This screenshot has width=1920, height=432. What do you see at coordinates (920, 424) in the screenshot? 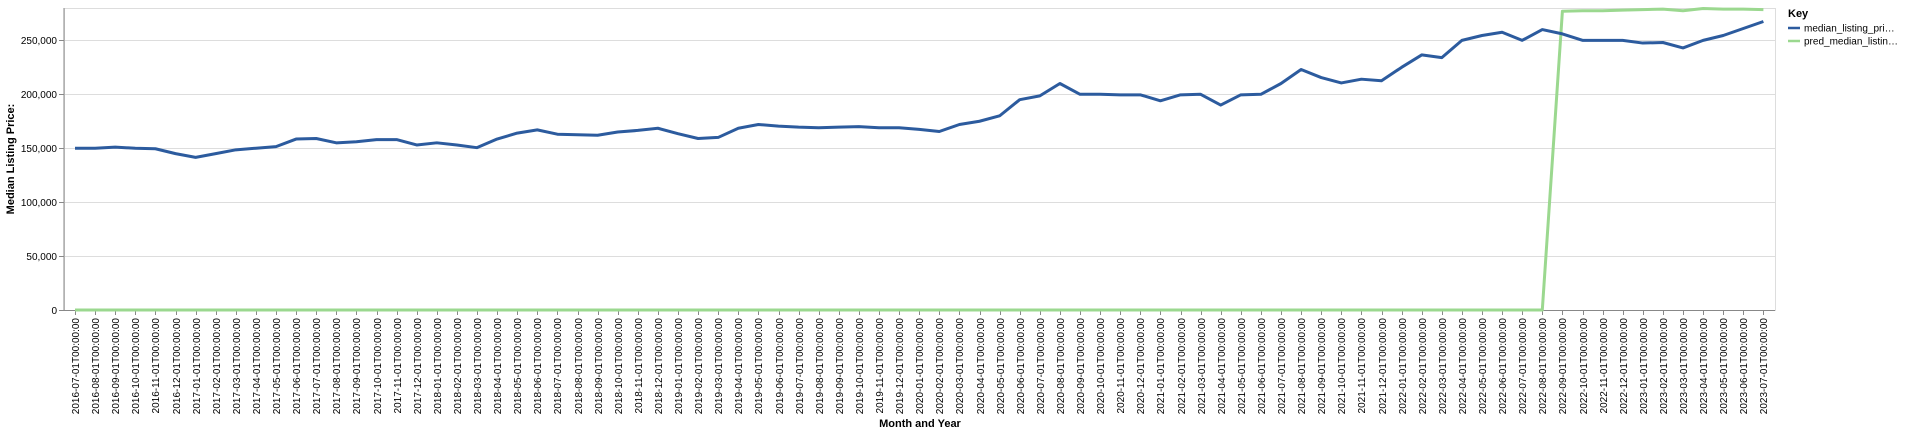
I see `x-axis-title: Month and Year` at bounding box center [920, 424].